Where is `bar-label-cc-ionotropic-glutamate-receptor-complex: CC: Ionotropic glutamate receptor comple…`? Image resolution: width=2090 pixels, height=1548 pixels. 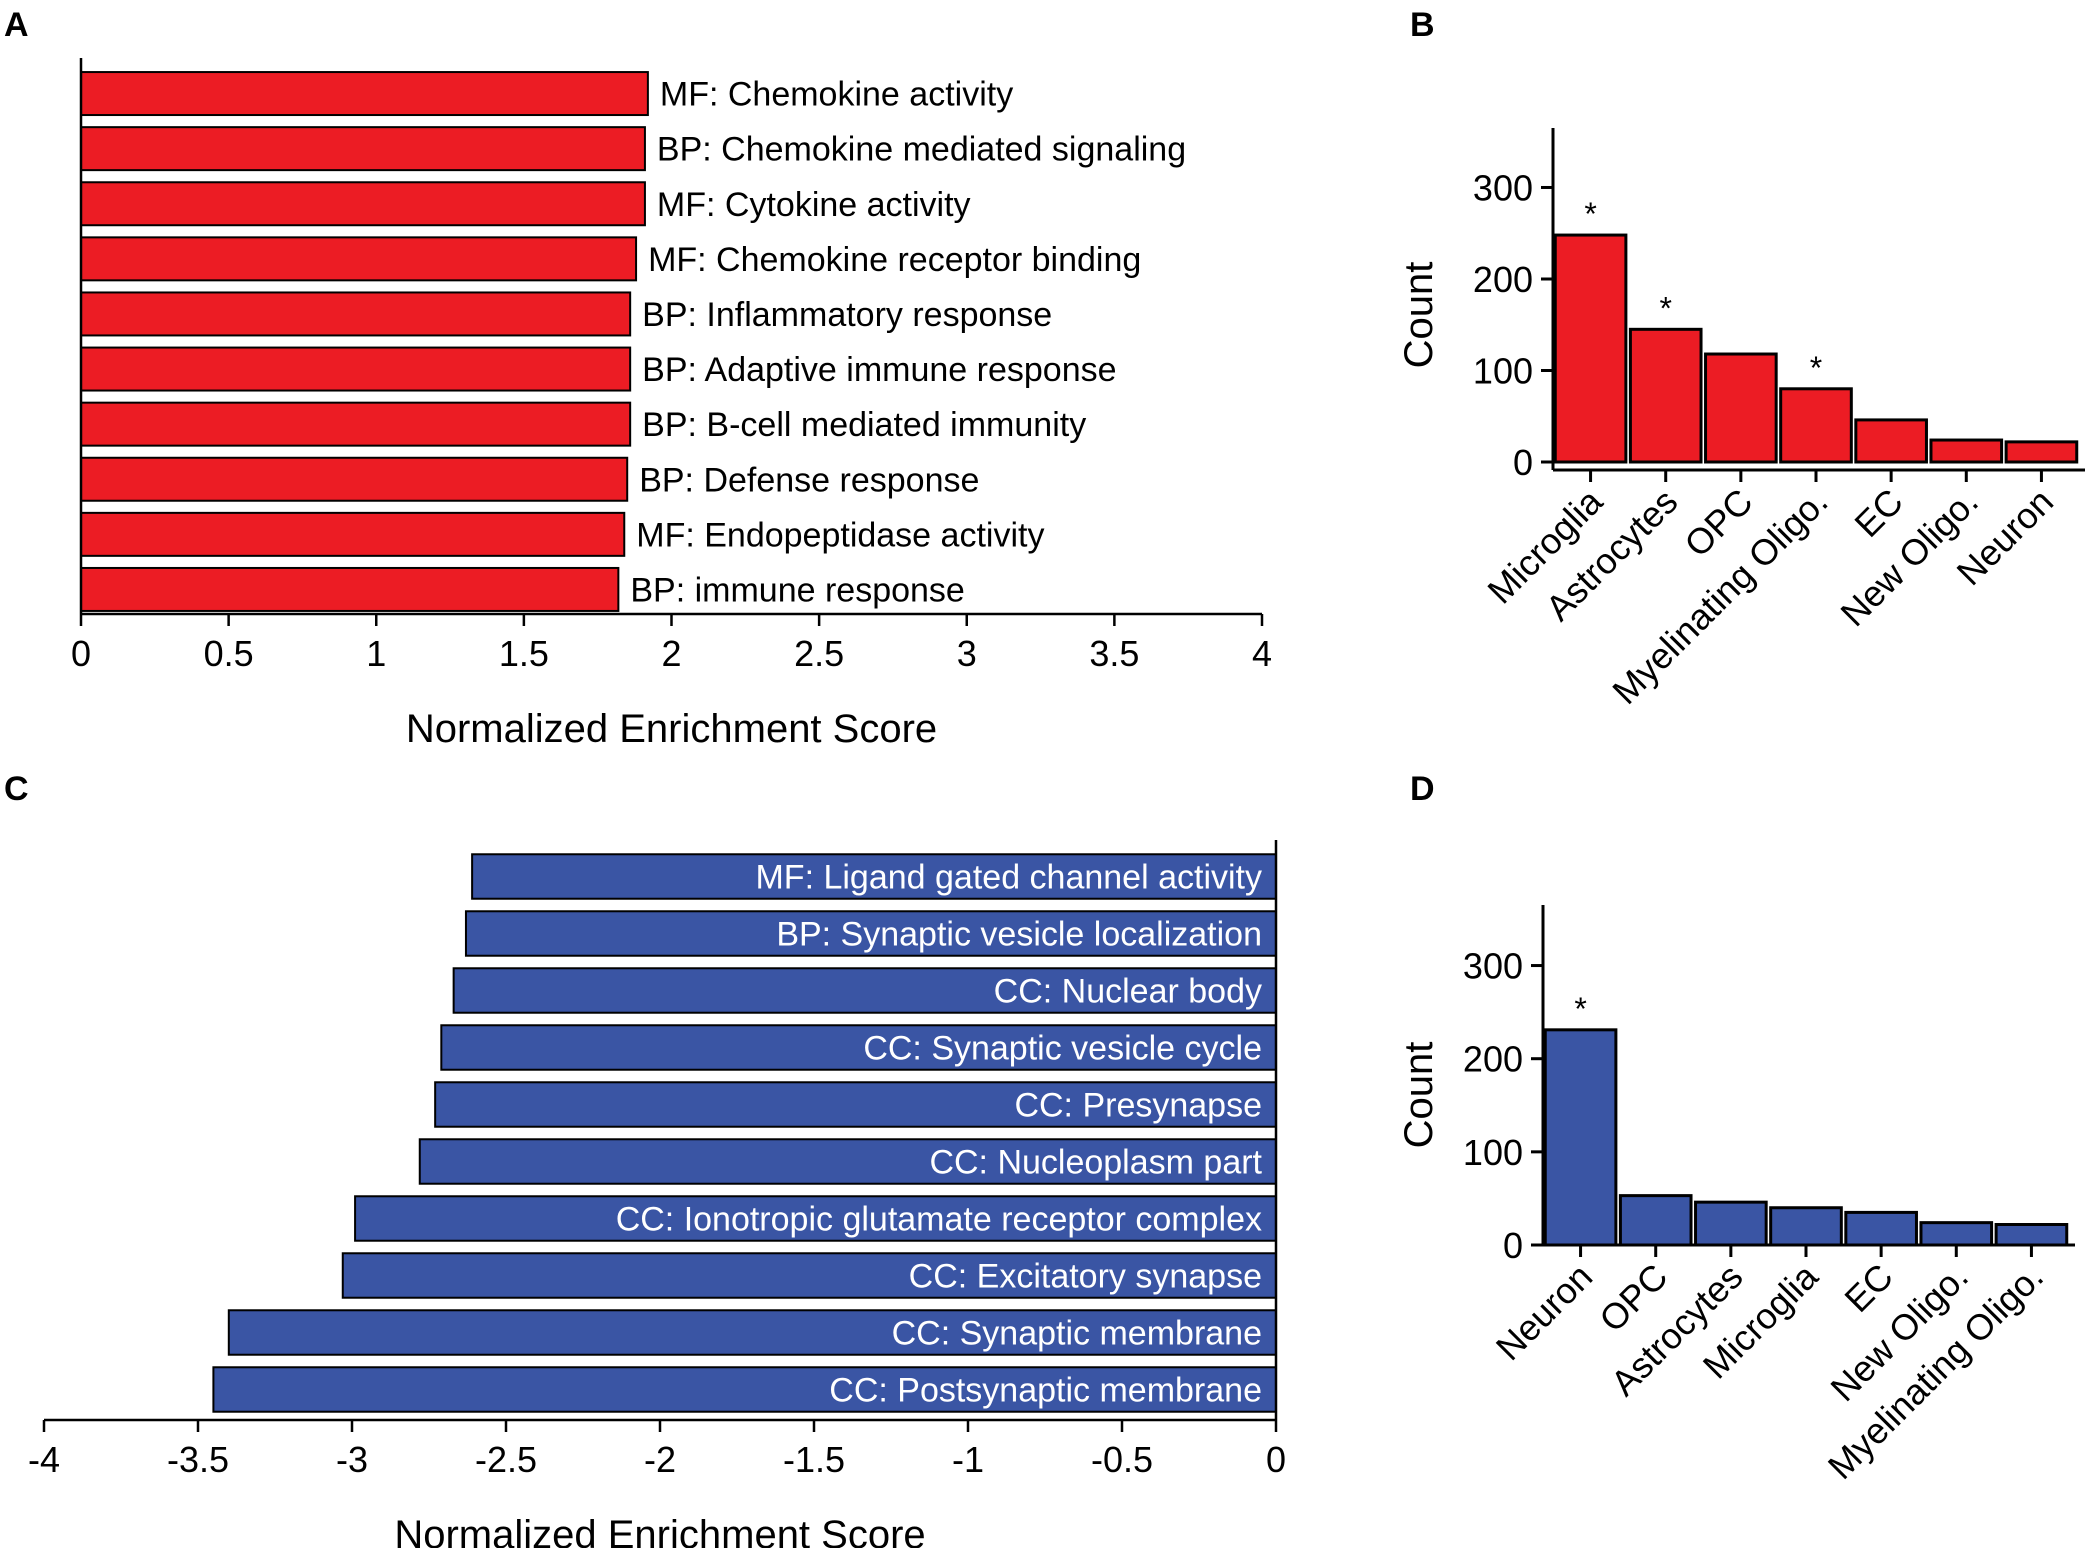 bar-label-cc-ionotropic-glutamate-receptor-complex: CC: Ionotropic glutamate receptor comple… is located at coordinates (939, 1220).